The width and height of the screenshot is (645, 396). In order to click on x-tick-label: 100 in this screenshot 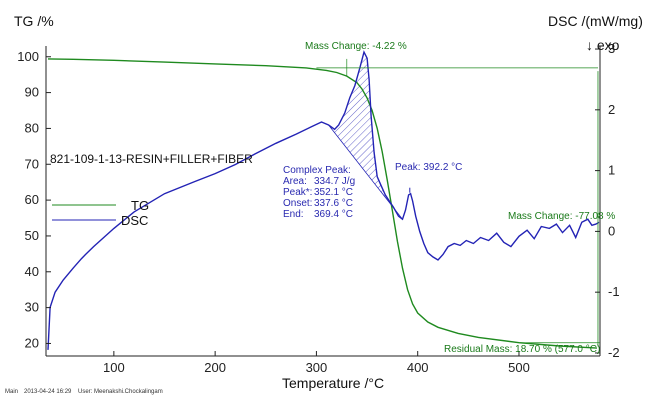, I will do `click(114, 367)`.